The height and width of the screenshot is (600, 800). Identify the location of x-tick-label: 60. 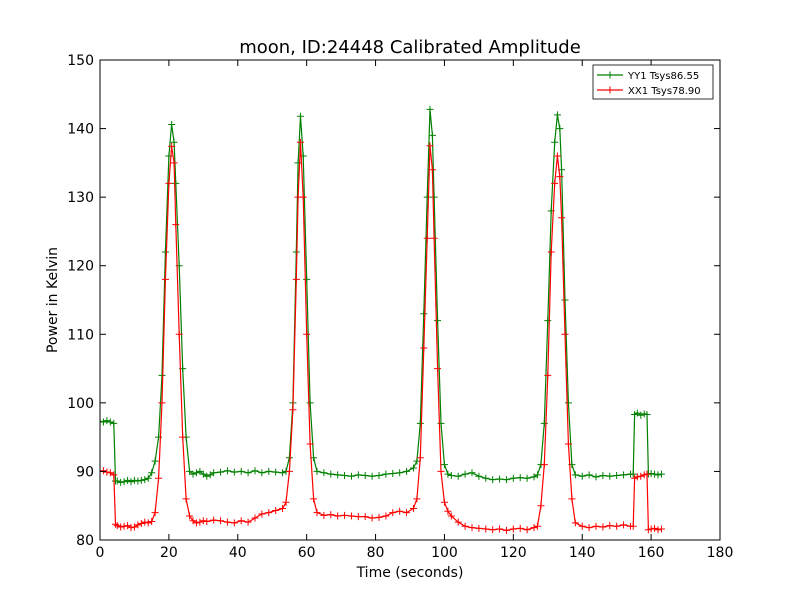
(307, 553).